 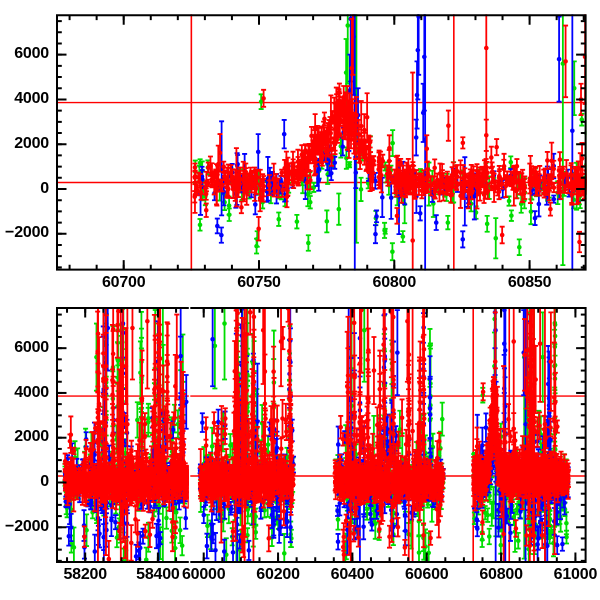 I want to click on x-tick-label: 60400, so click(x=352, y=575).